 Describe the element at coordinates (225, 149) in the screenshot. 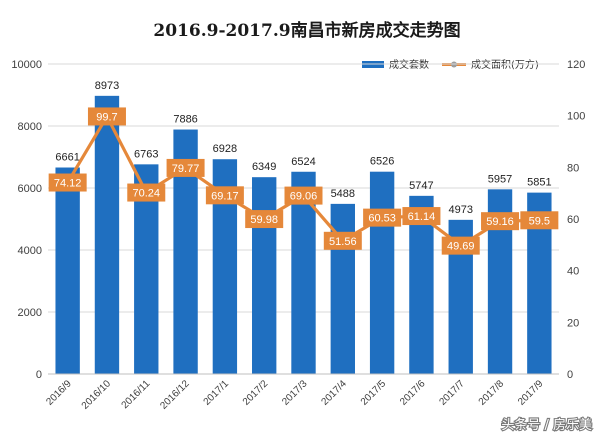

I see `bar-value-label: 6928` at that location.